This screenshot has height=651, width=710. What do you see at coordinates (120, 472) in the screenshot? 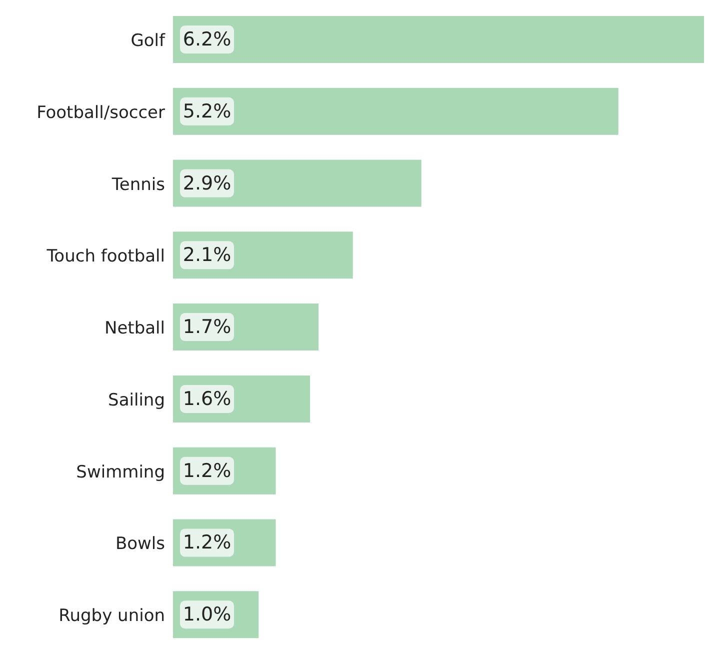
I see `y-tick-label: Swimming` at bounding box center [120, 472].